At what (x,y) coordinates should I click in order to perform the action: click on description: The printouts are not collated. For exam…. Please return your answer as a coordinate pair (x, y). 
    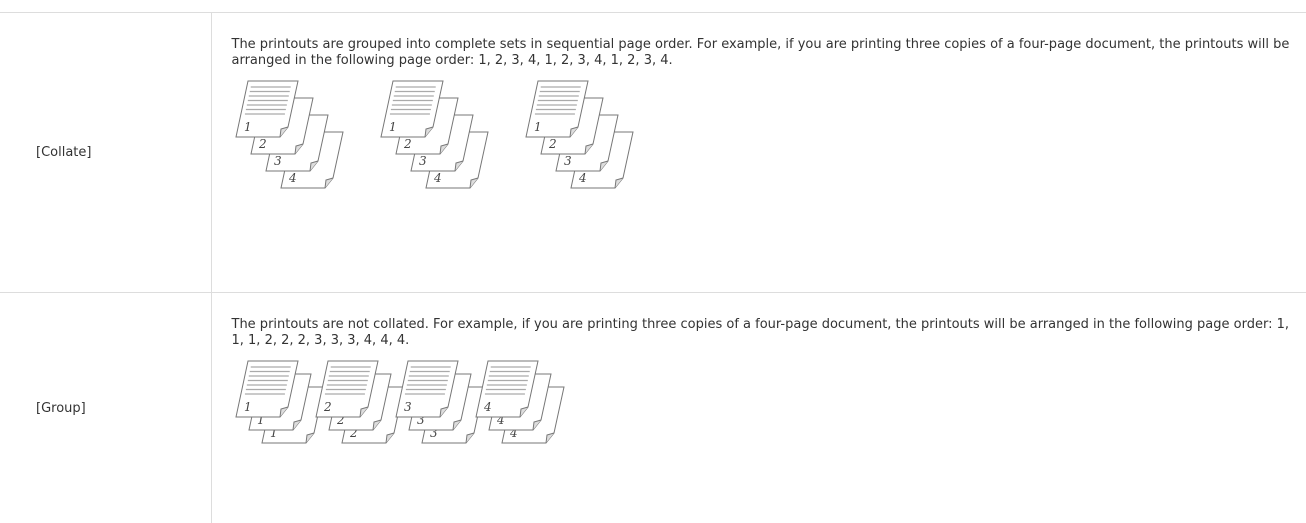
    Looking at the image, I should click on (763, 333).